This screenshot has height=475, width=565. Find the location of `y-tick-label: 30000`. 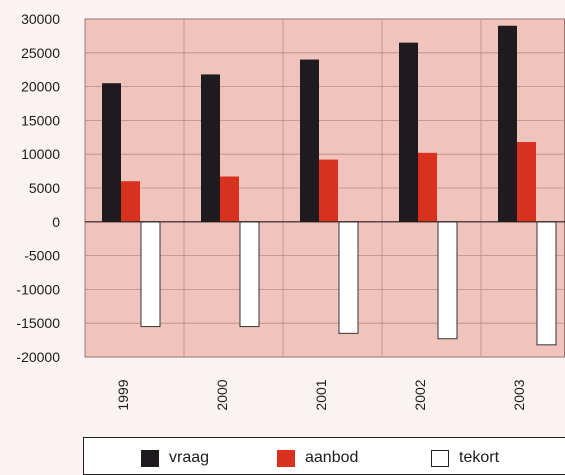

y-tick-label: 30000 is located at coordinates (40, 19).